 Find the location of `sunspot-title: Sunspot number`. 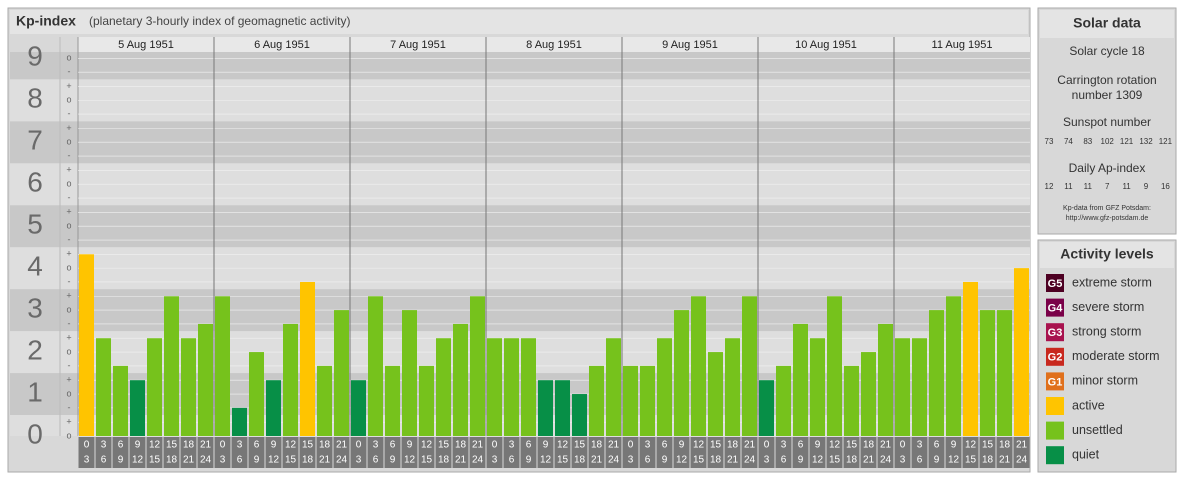

sunspot-title: Sunspot number is located at coordinates (1107, 122).